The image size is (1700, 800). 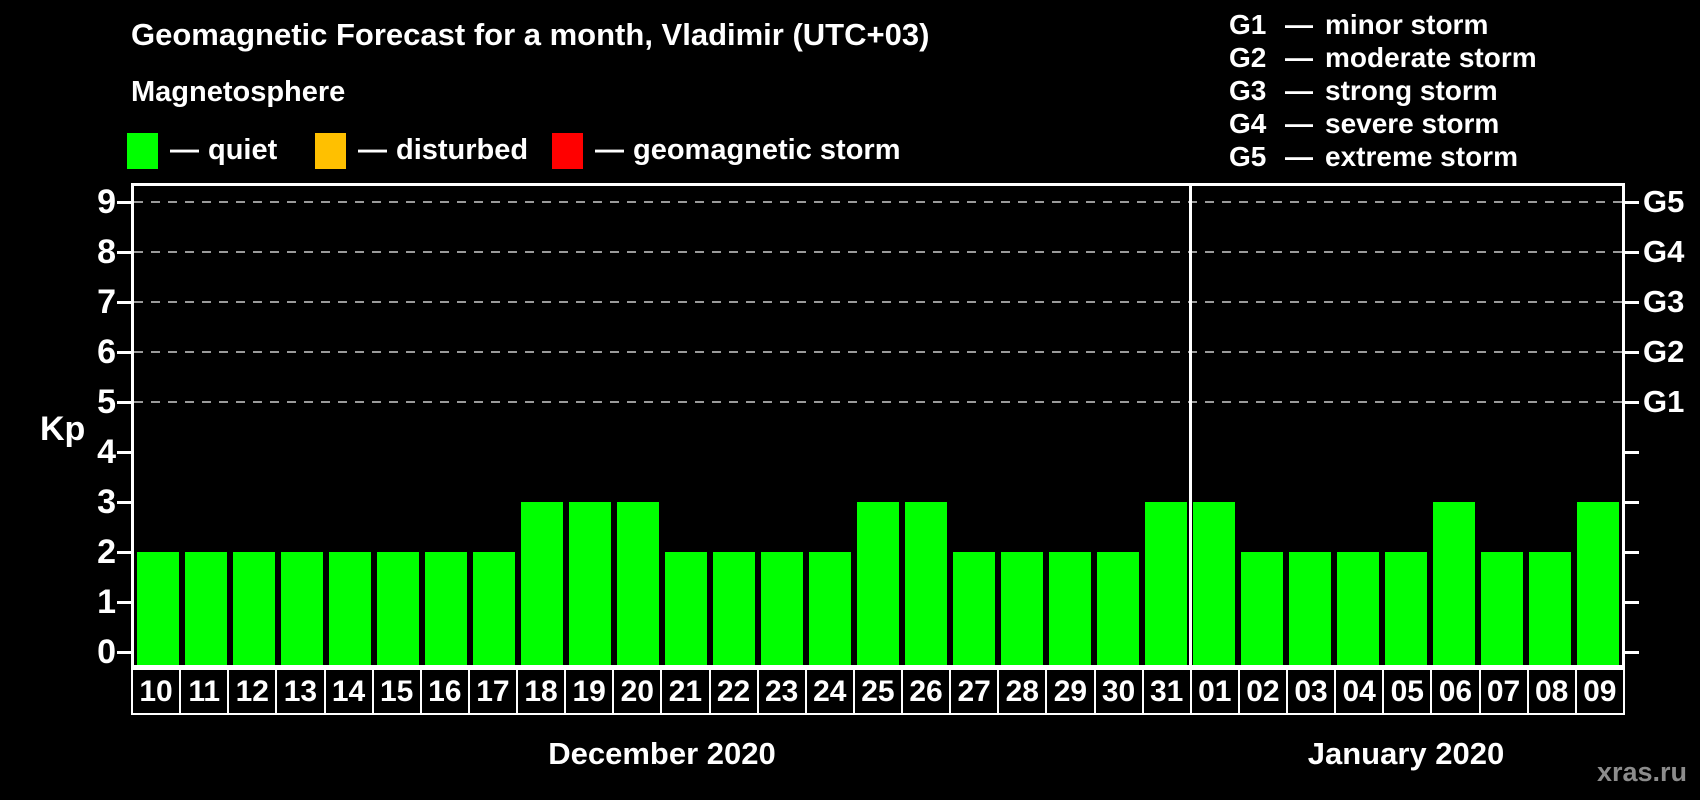 What do you see at coordinates (106, 502) in the screenshot?
I see `y-axis-label-3: 3` at bounding box center [106, 502].